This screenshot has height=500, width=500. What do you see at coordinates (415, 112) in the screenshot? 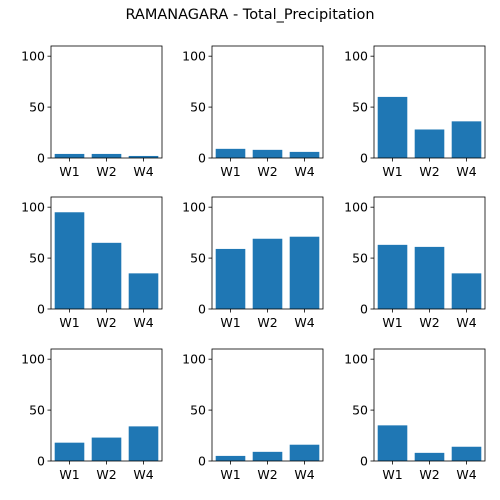
I see `subplot-3: 0 50 100 W1 W2 W4` at bounding box center [415, 112].